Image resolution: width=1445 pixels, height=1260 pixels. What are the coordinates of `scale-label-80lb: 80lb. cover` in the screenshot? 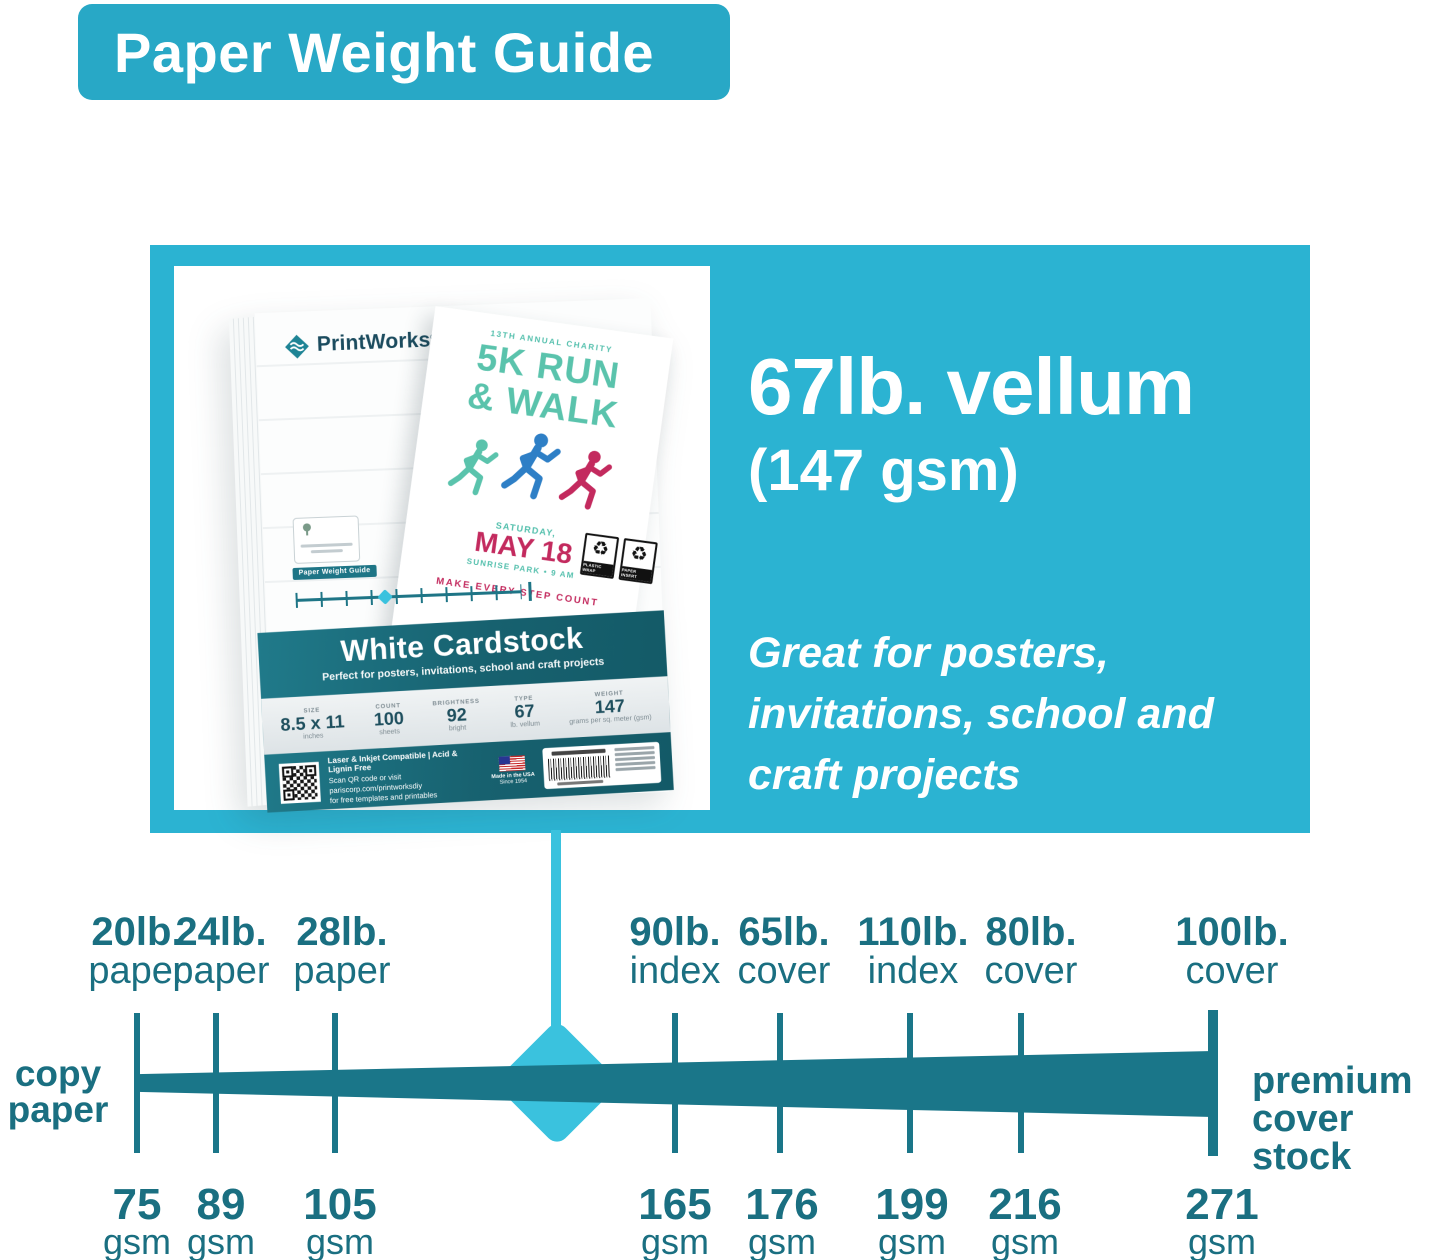 It's located at (1031, 951).